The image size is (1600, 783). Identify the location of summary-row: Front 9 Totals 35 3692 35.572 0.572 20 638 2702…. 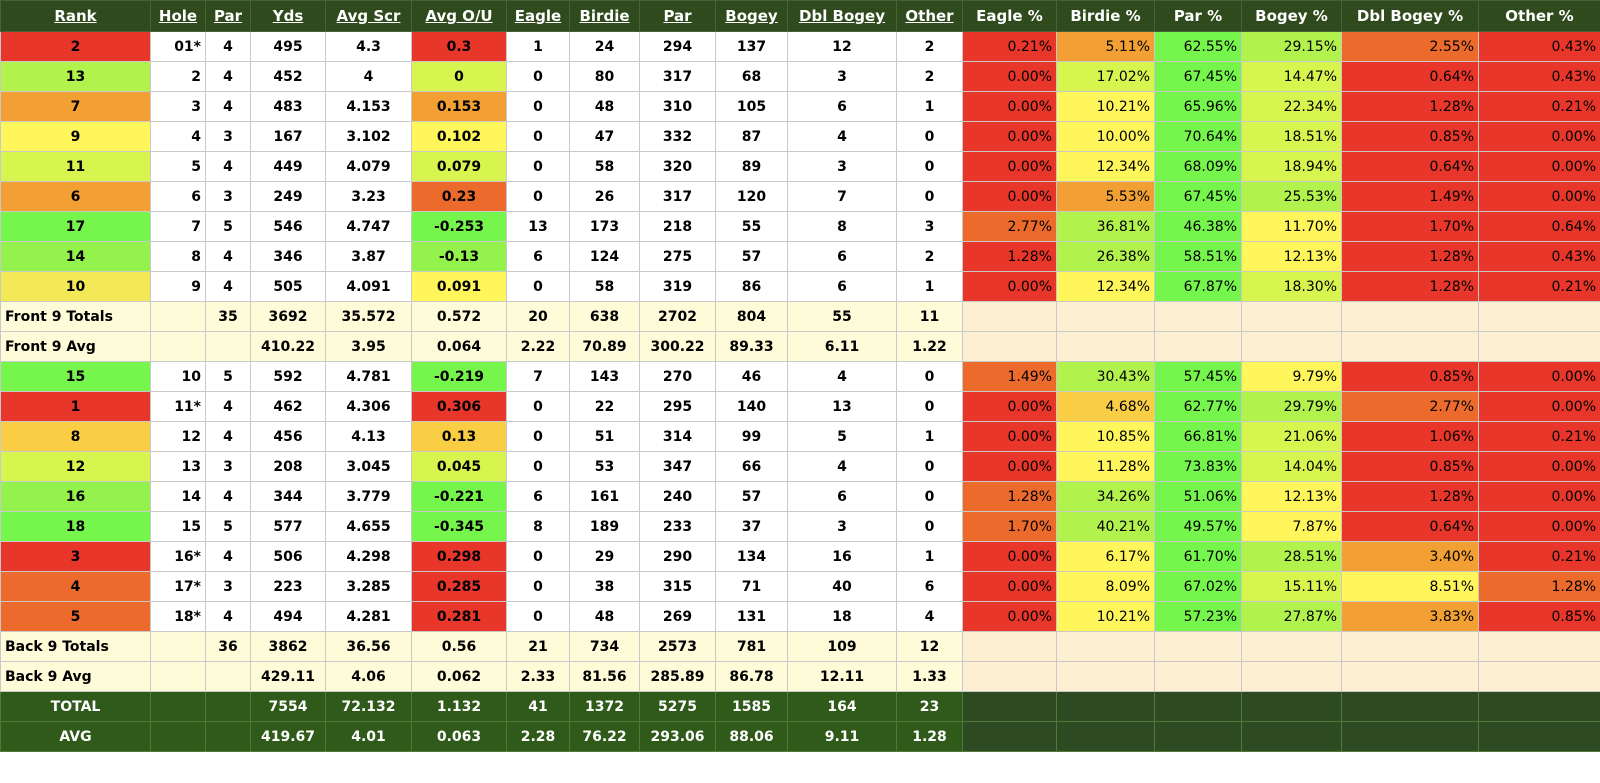
(800, 316).